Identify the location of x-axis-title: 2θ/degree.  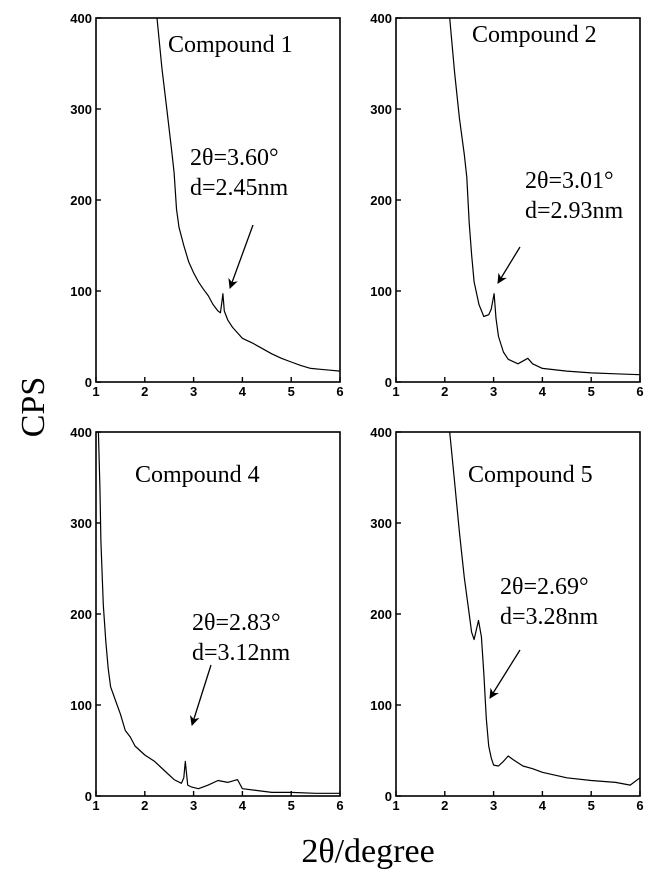
(367, 851).